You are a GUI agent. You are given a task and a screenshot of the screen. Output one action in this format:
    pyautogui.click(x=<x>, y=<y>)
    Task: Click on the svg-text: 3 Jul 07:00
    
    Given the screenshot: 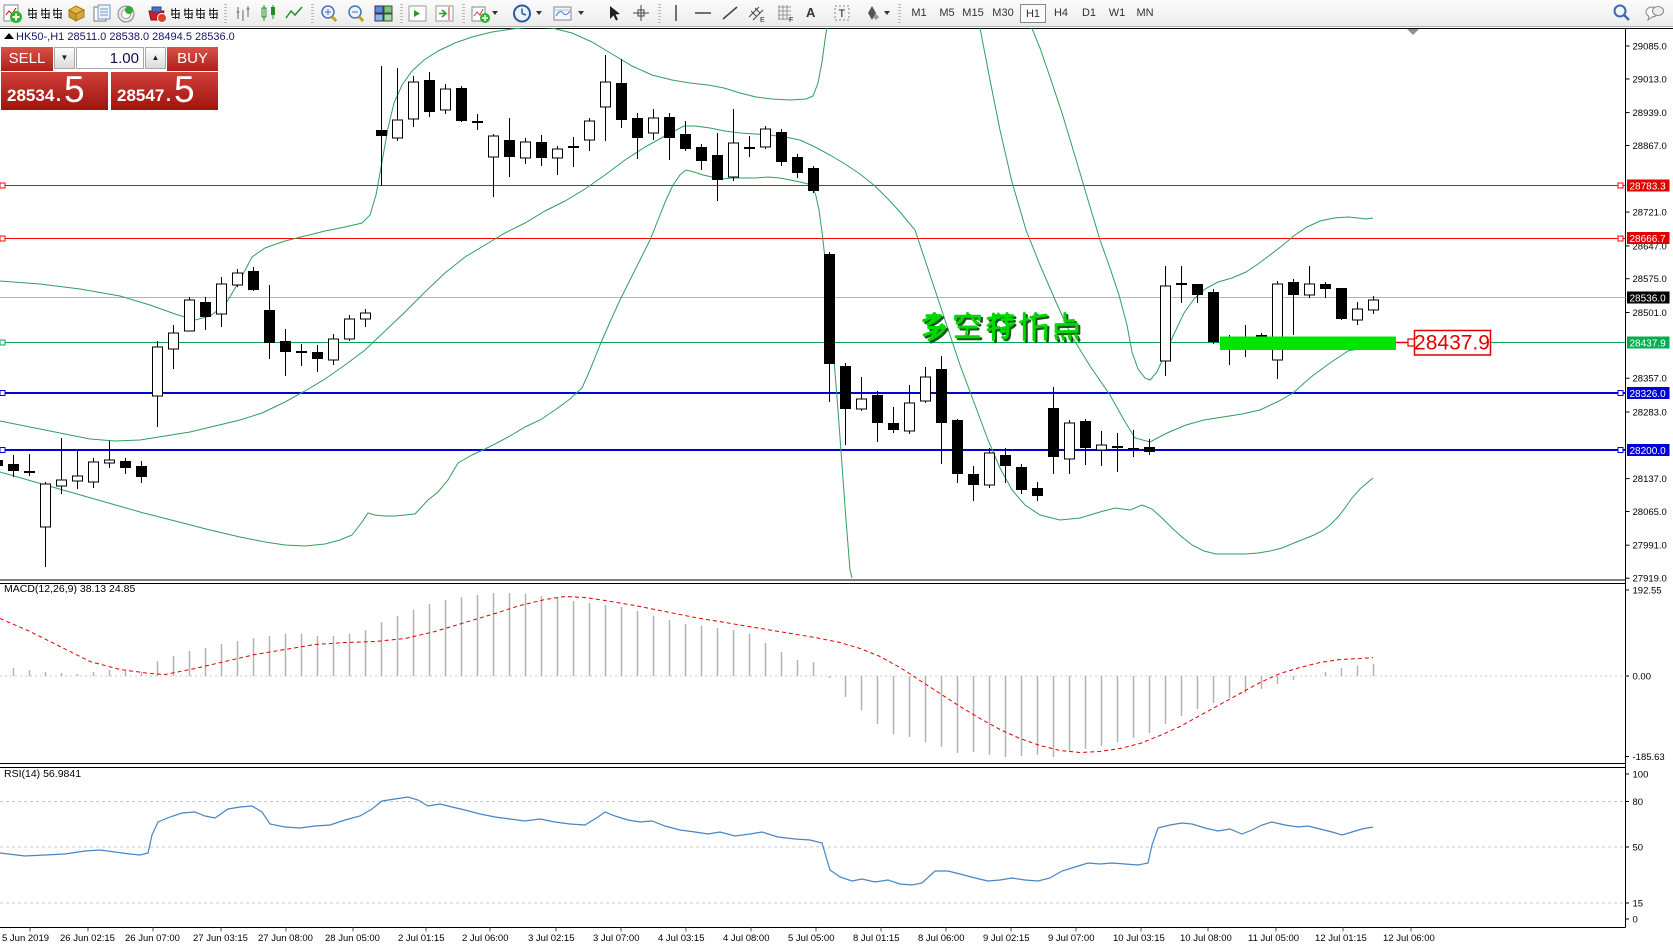 What is the action you would take?
    pyautogui.click(x=616, y=938)
    